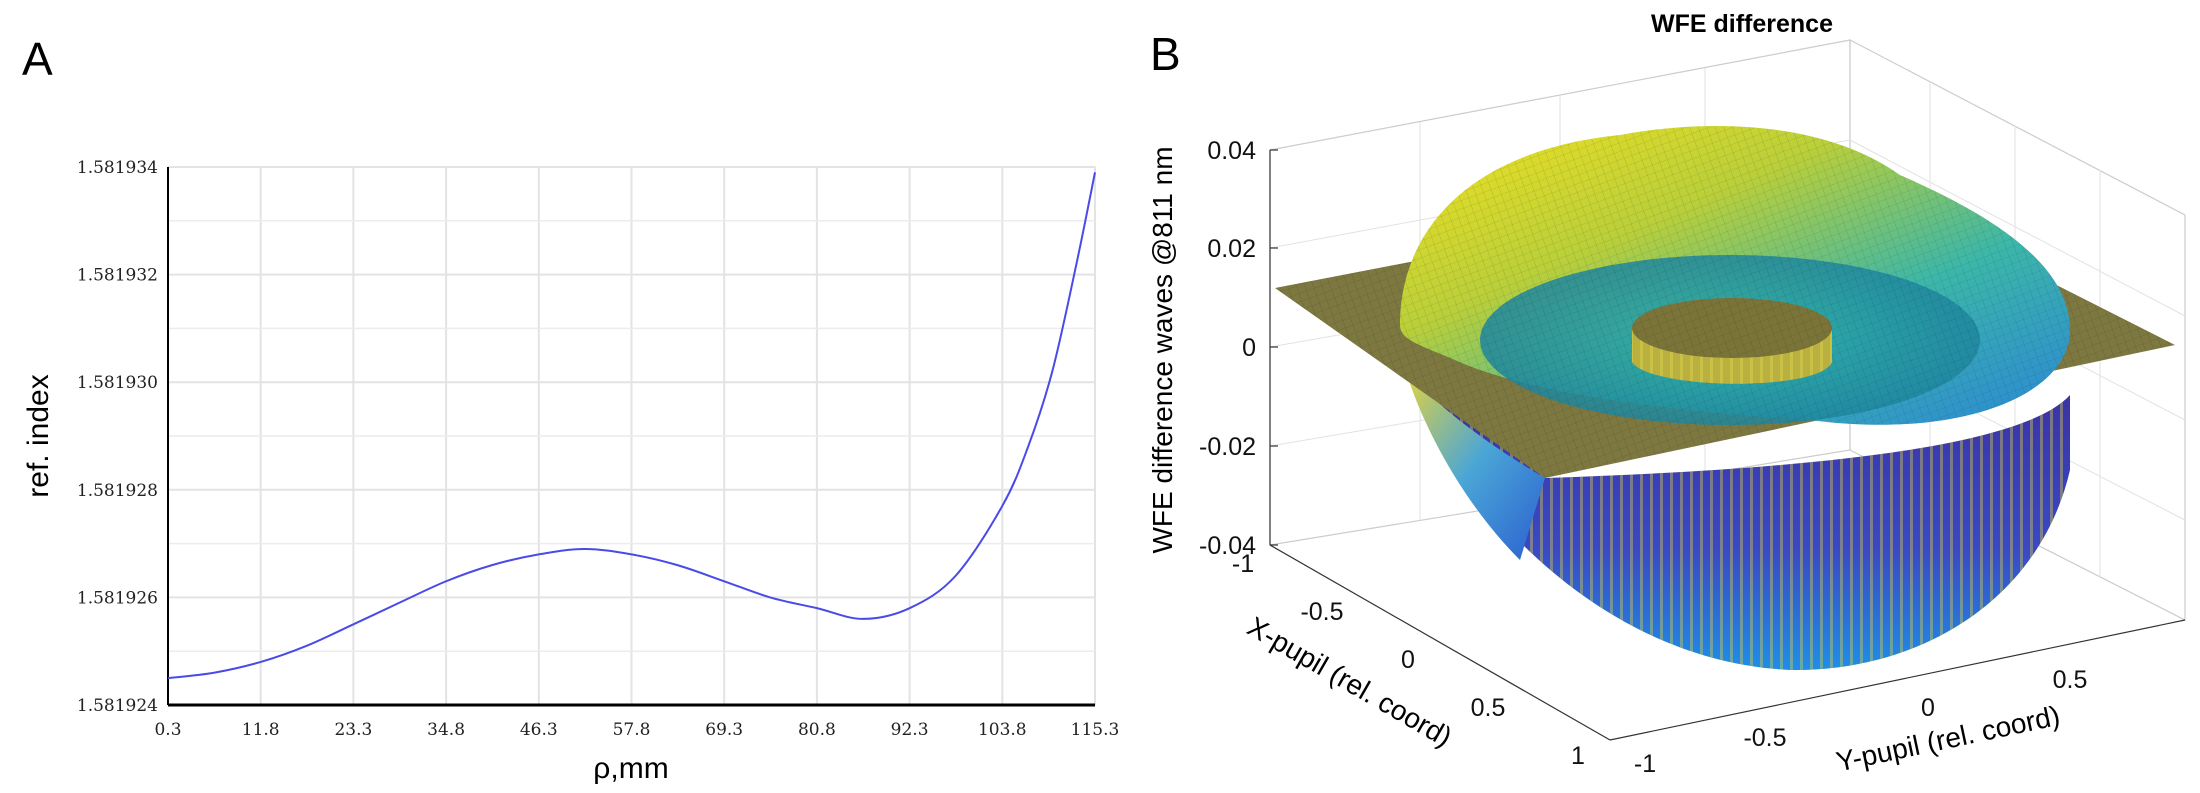 Image resolution: width=2200 pixels, height=793 pixels. I want to click on chart-b-y-tick-label: 0, so click(1928, 708).